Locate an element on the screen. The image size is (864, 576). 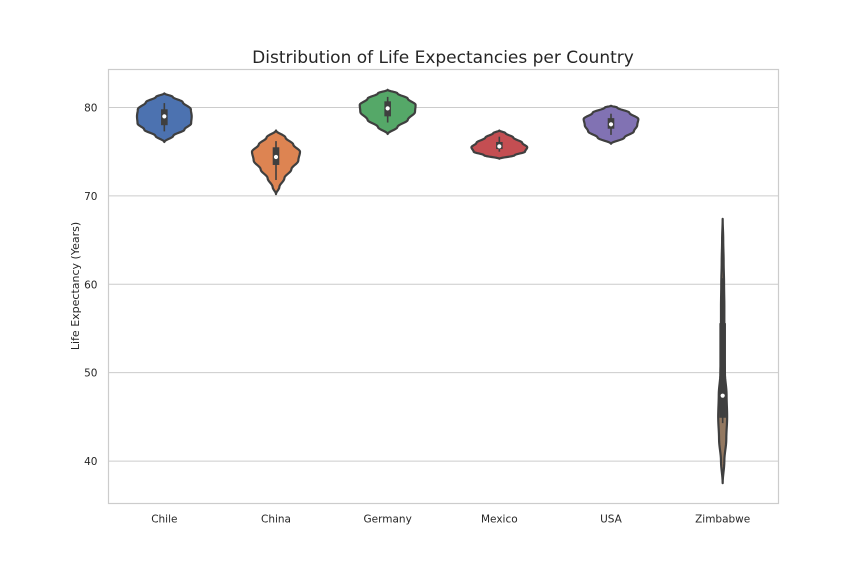
x-tick-label: Chile is located at coordinates (164, 520).